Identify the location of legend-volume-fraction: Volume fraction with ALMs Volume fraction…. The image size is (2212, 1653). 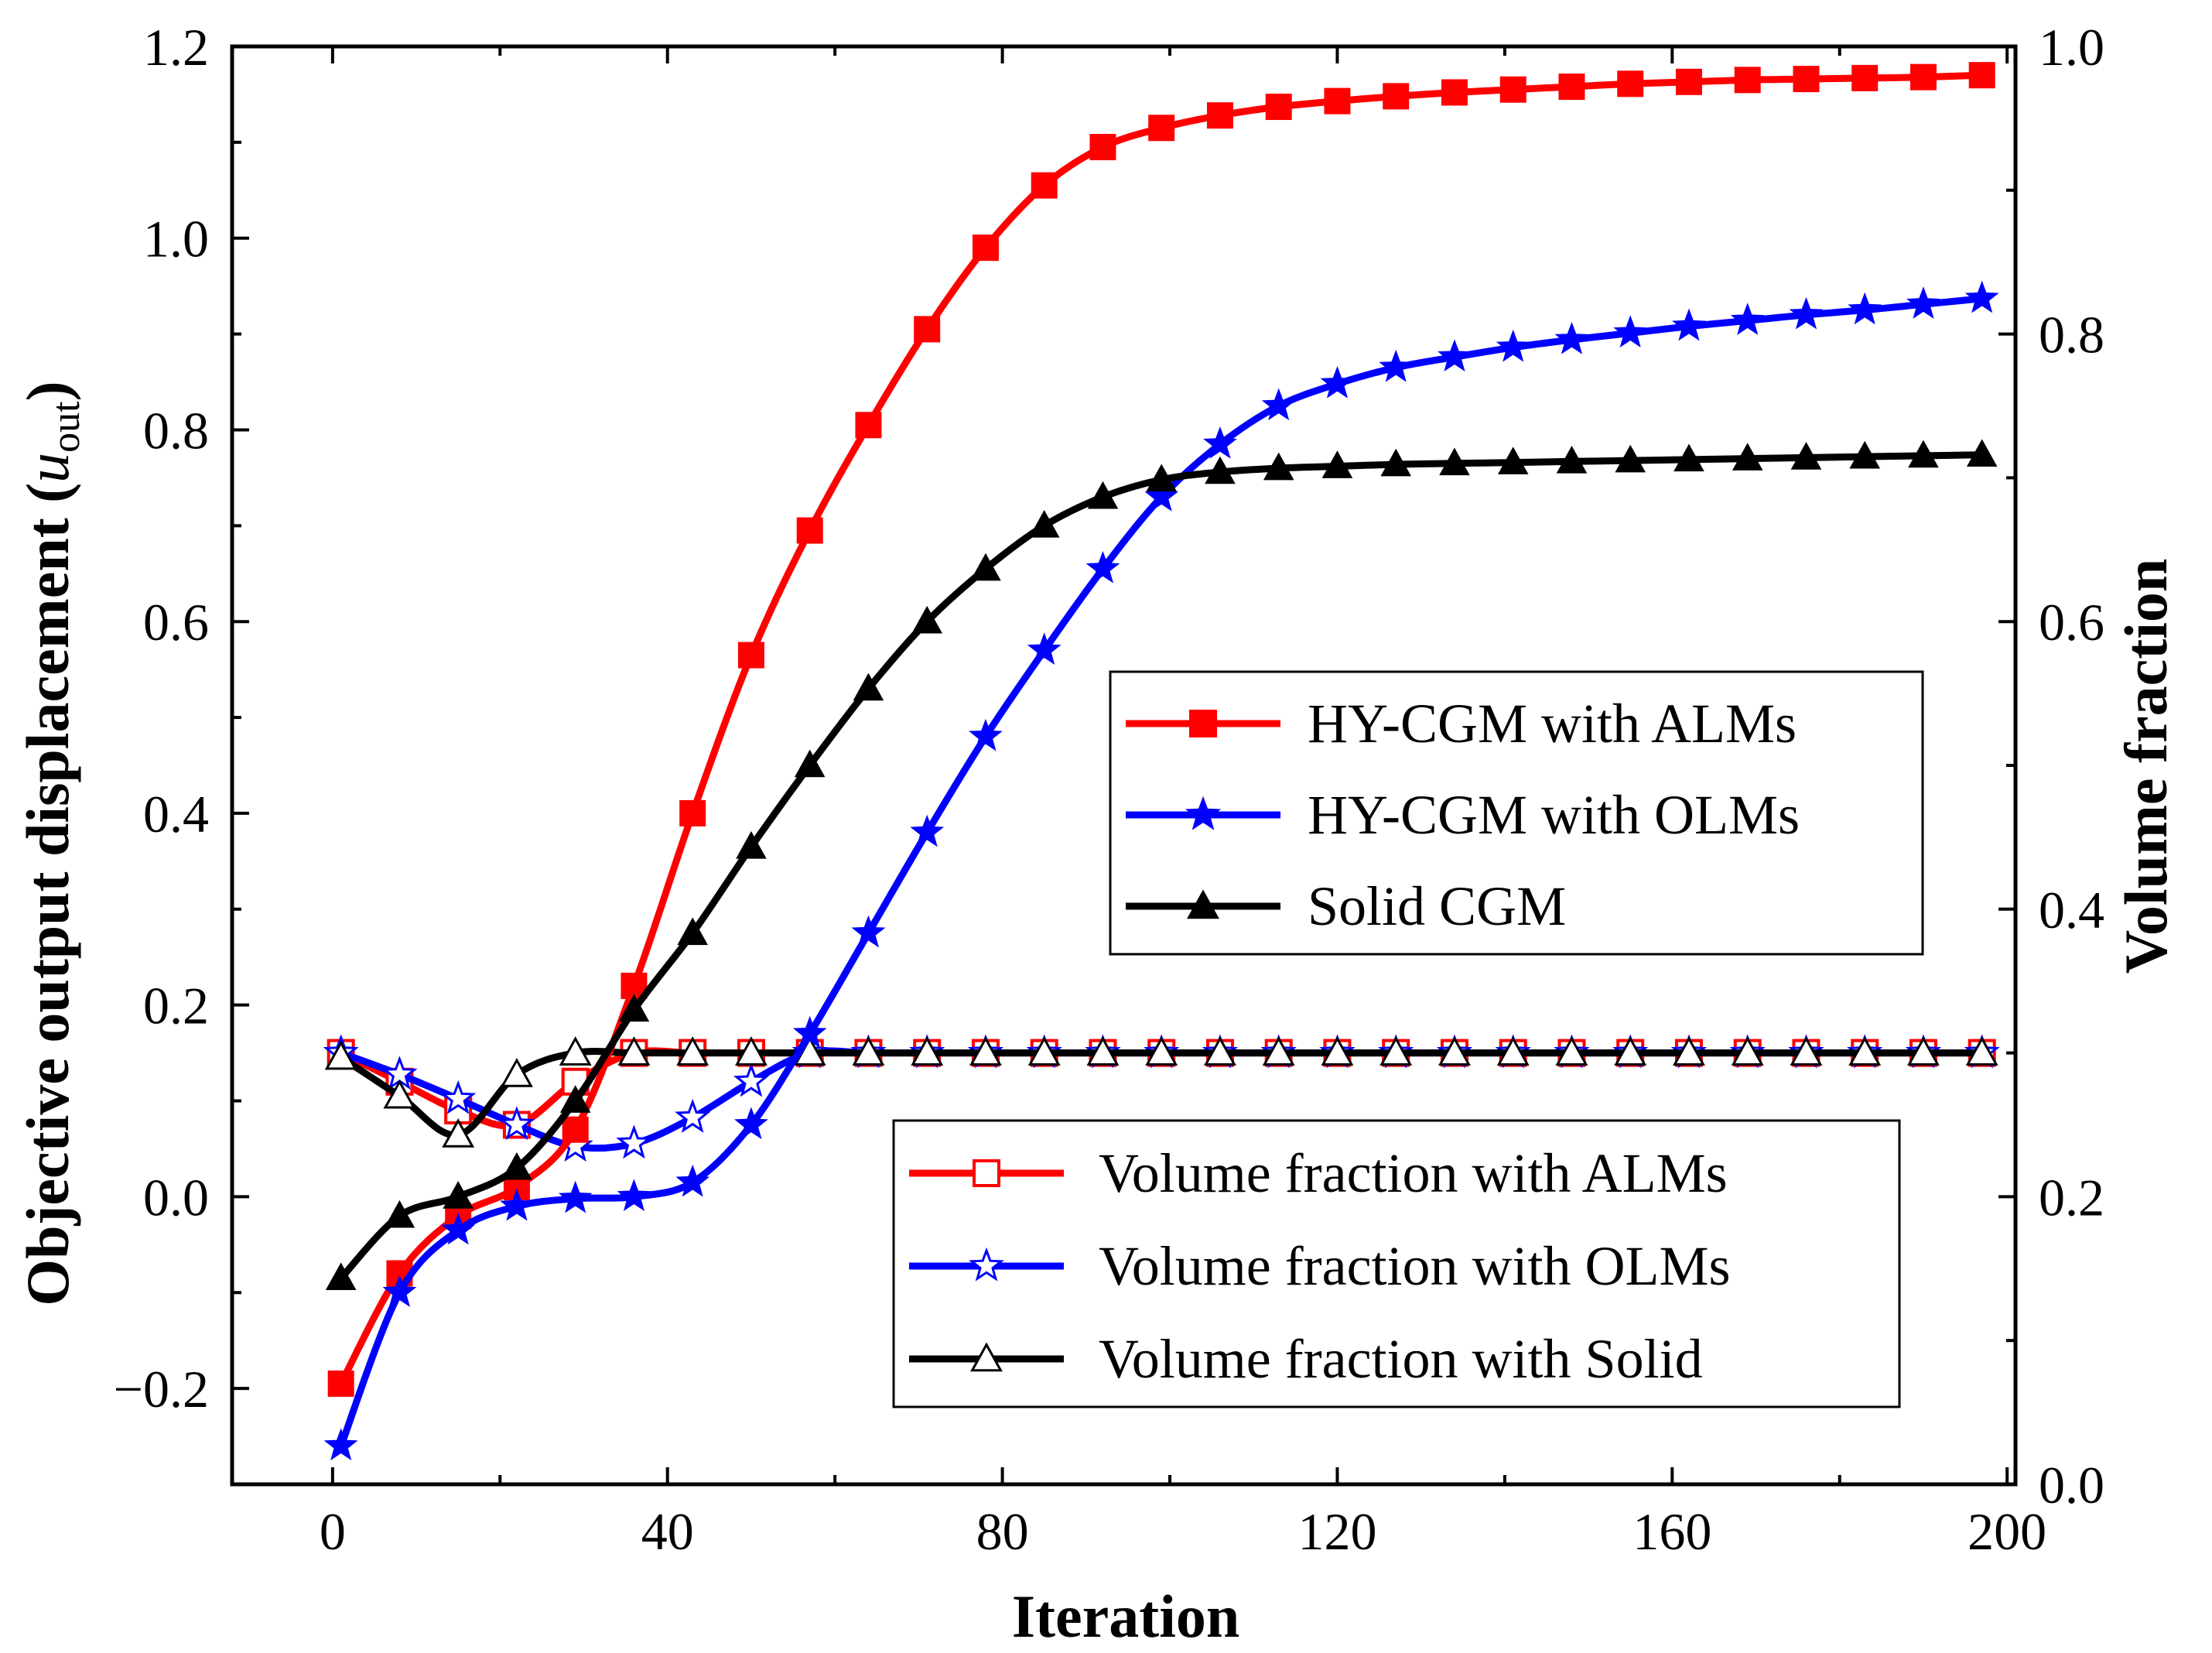
(1397, 1263).